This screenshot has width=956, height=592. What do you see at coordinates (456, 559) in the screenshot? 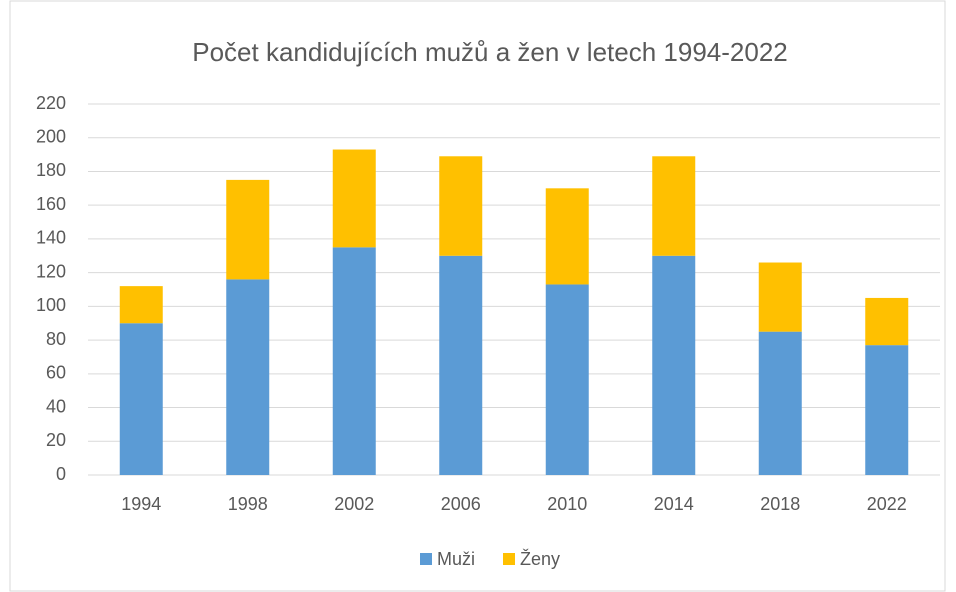
I see `legend-label: Muži` at bounding box center [456, 559].